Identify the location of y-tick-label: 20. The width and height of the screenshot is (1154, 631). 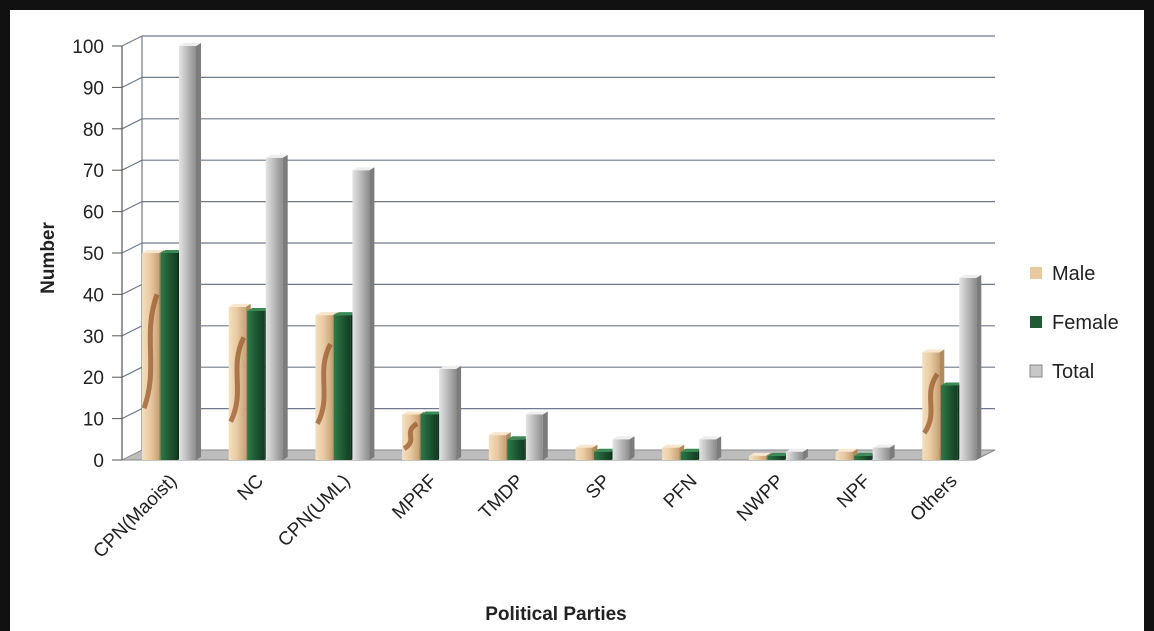
(93, 378).